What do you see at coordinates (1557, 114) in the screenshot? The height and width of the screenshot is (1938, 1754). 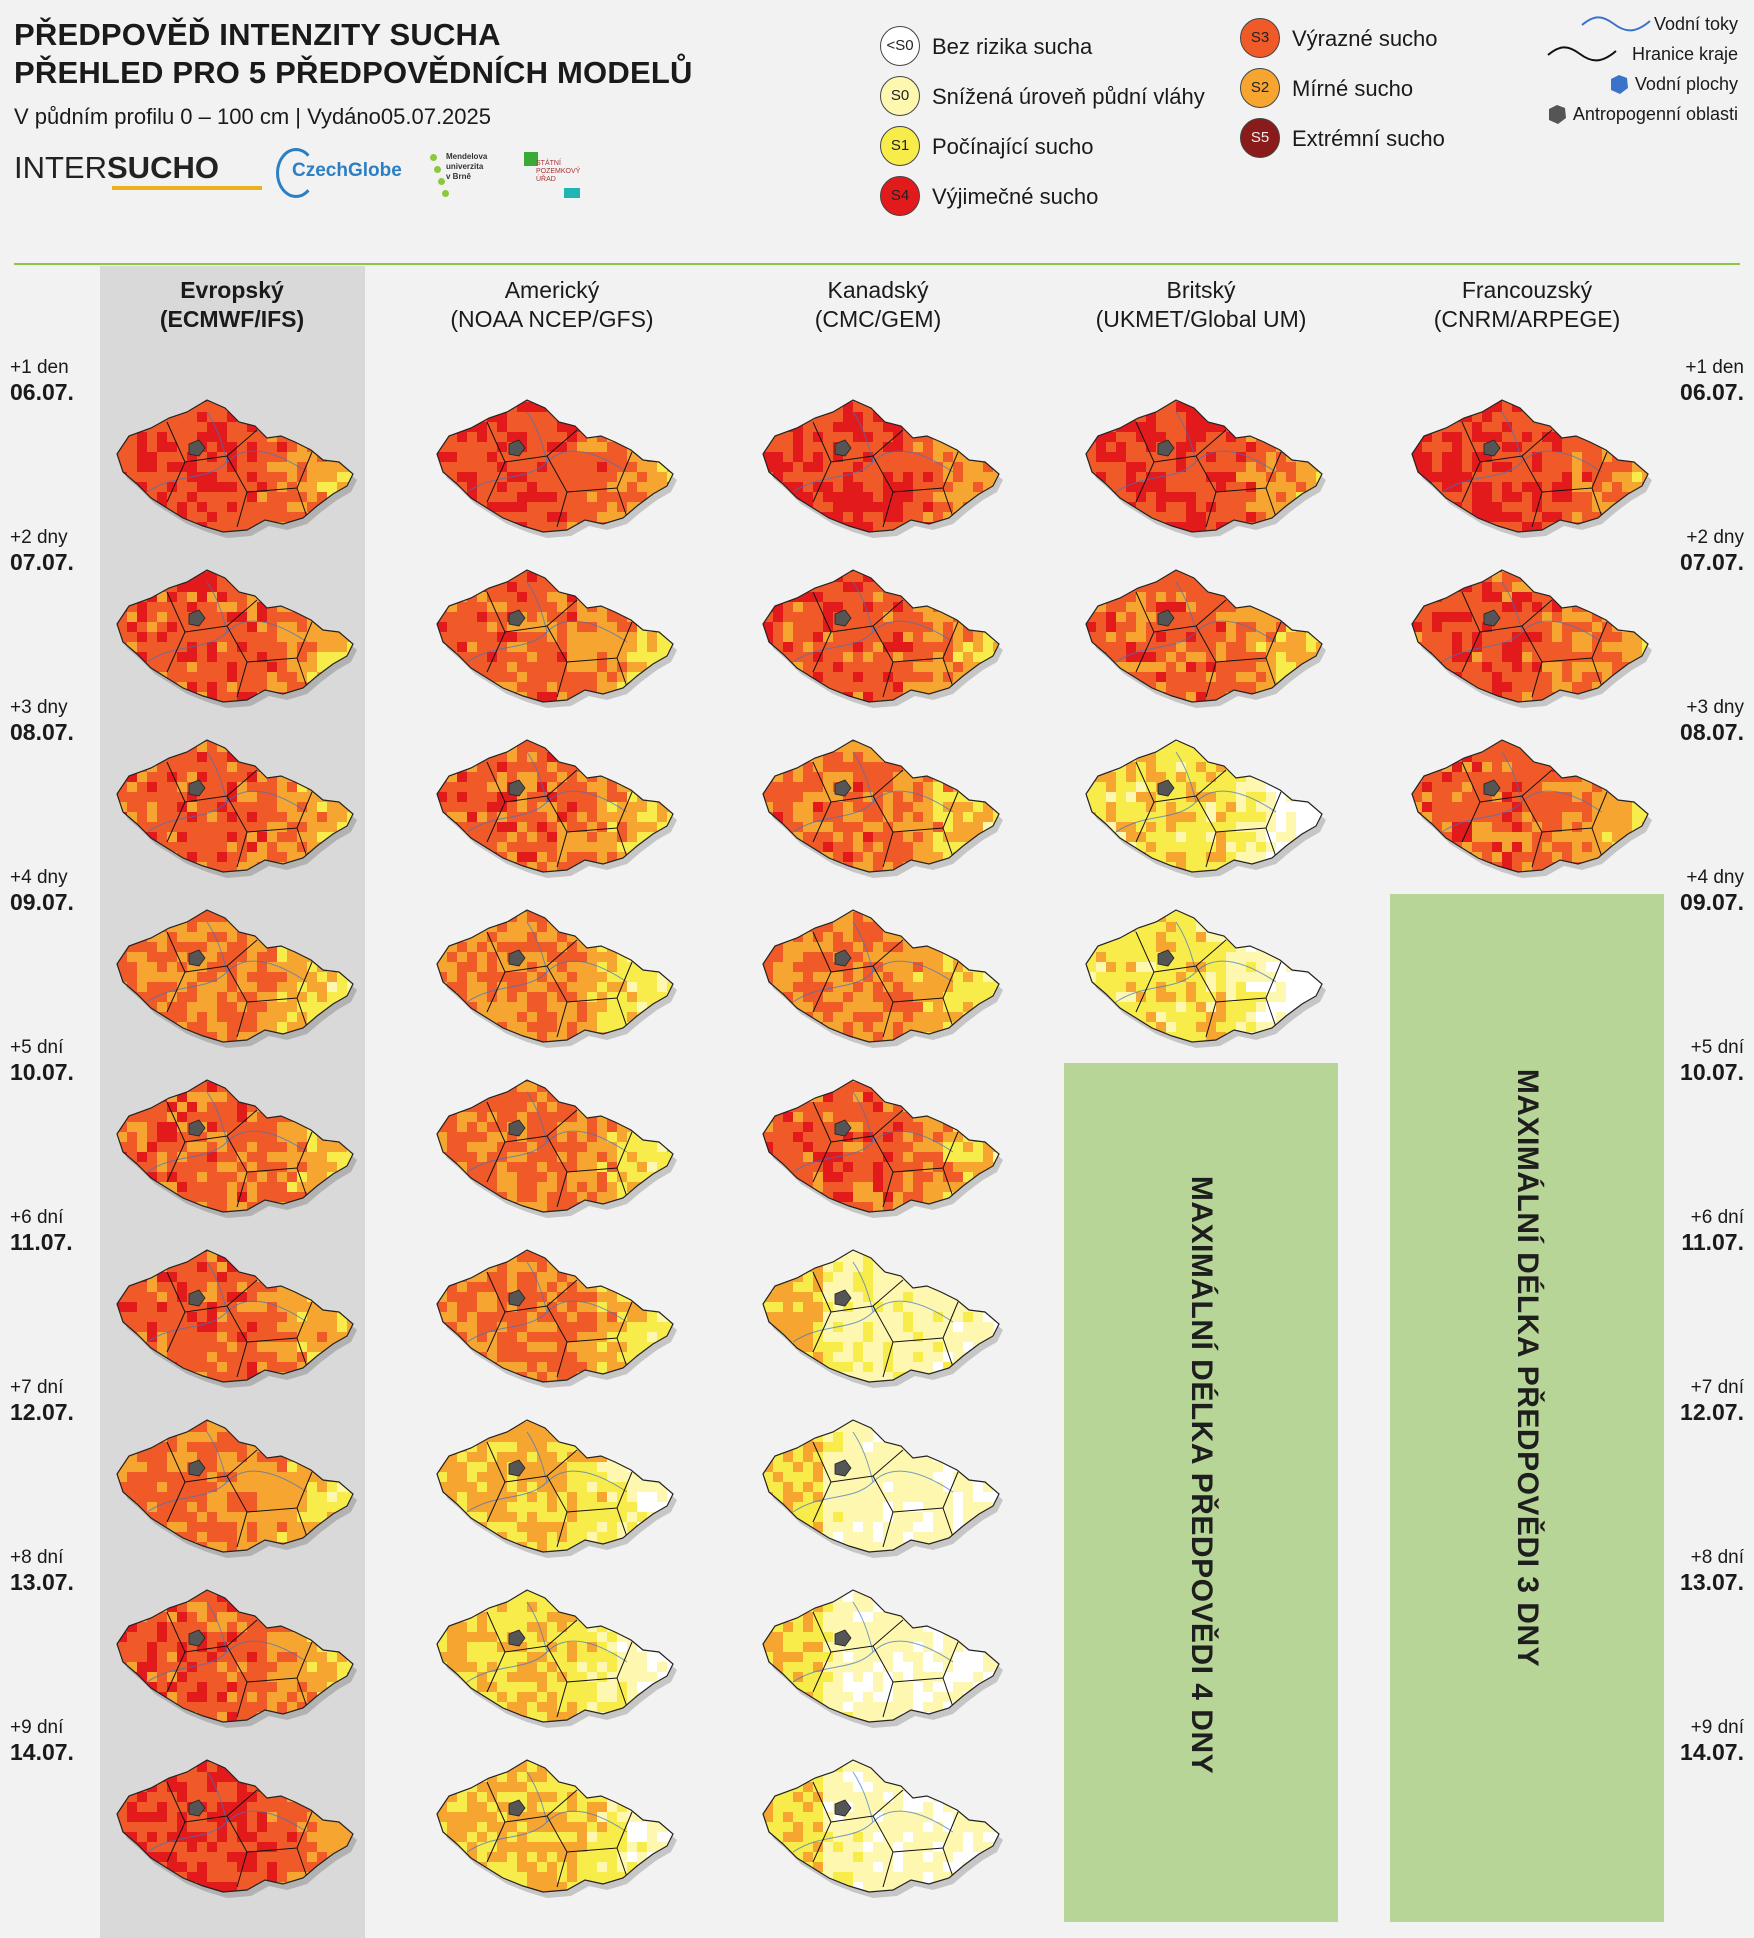 I see `urban-area-icon` at bounding box center [1557, 114].